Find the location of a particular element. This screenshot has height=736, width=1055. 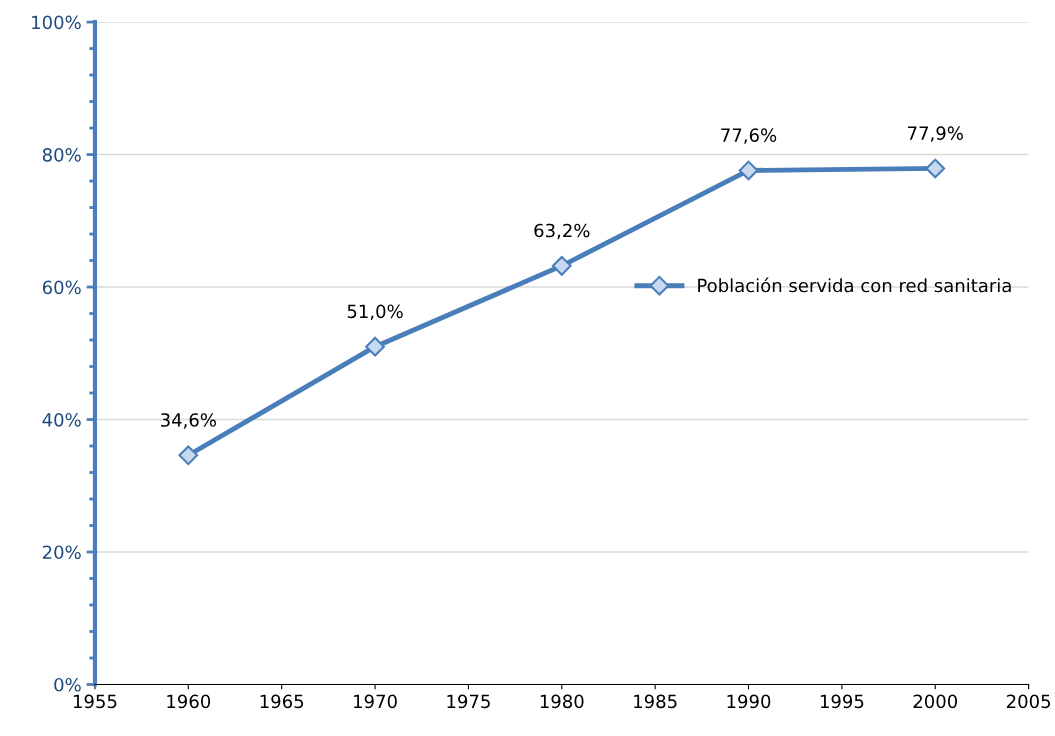

data-label: 63,2% is located at coordinates (562, 231).